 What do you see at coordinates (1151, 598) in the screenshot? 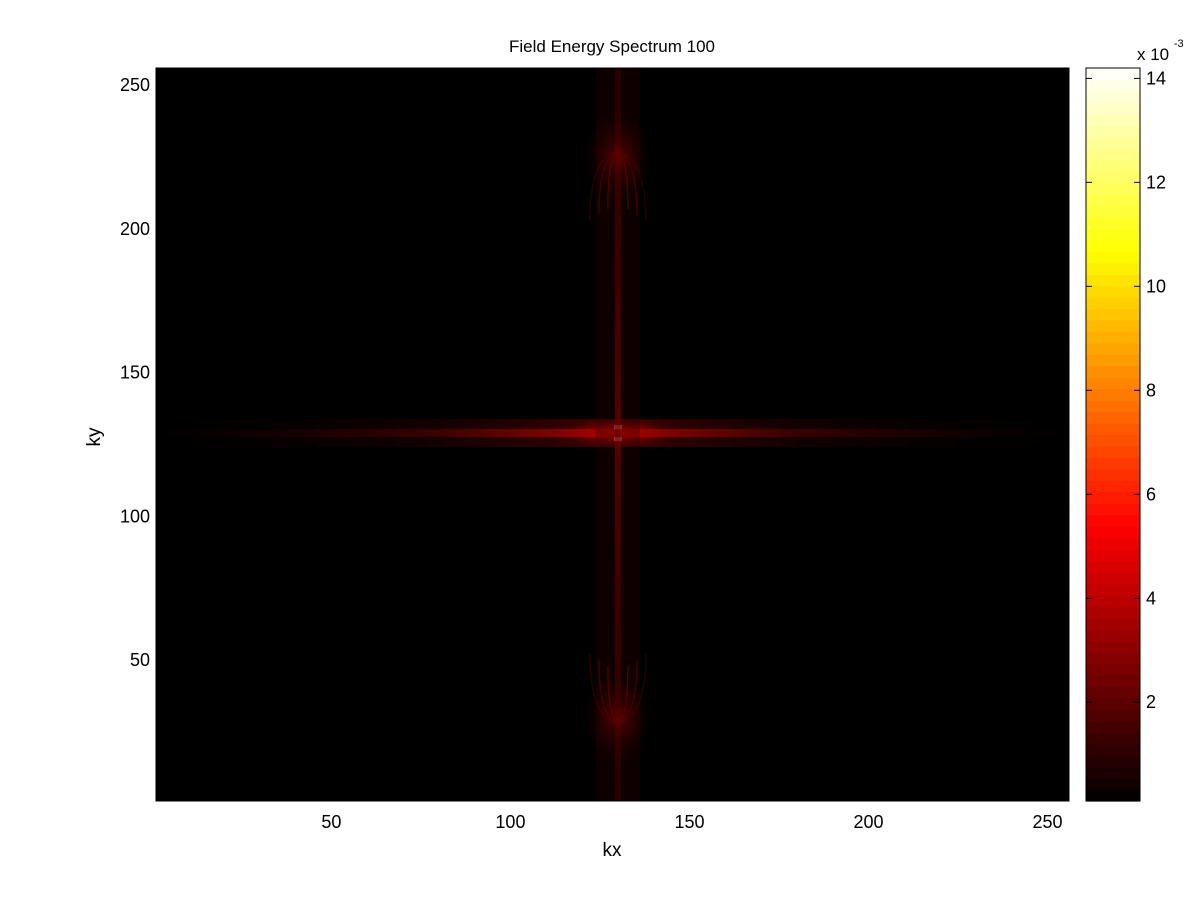
I see `colorbar-tick-label: 4` at bounding box center [1151, 598].